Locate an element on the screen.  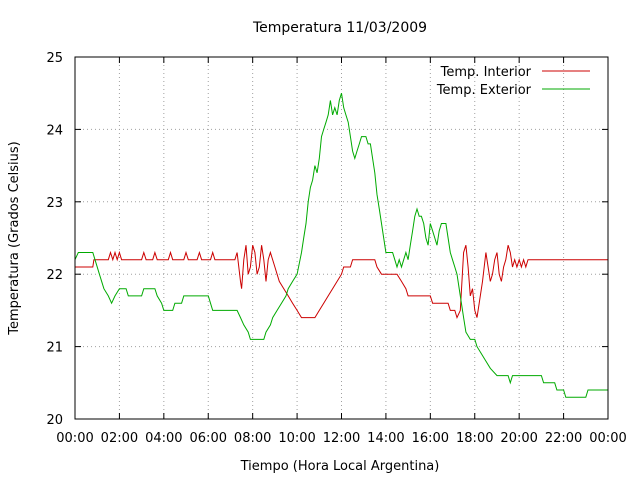
x-tick-label: 16:00 is located at coordinates (430, 438).